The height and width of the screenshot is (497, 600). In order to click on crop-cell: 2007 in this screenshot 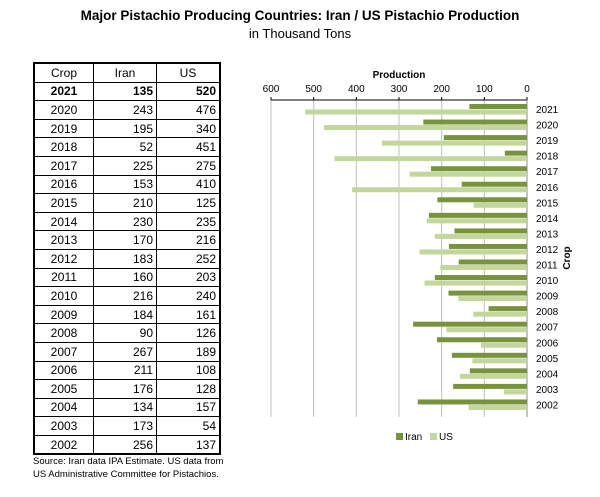, I will do `click(63, 351)`.